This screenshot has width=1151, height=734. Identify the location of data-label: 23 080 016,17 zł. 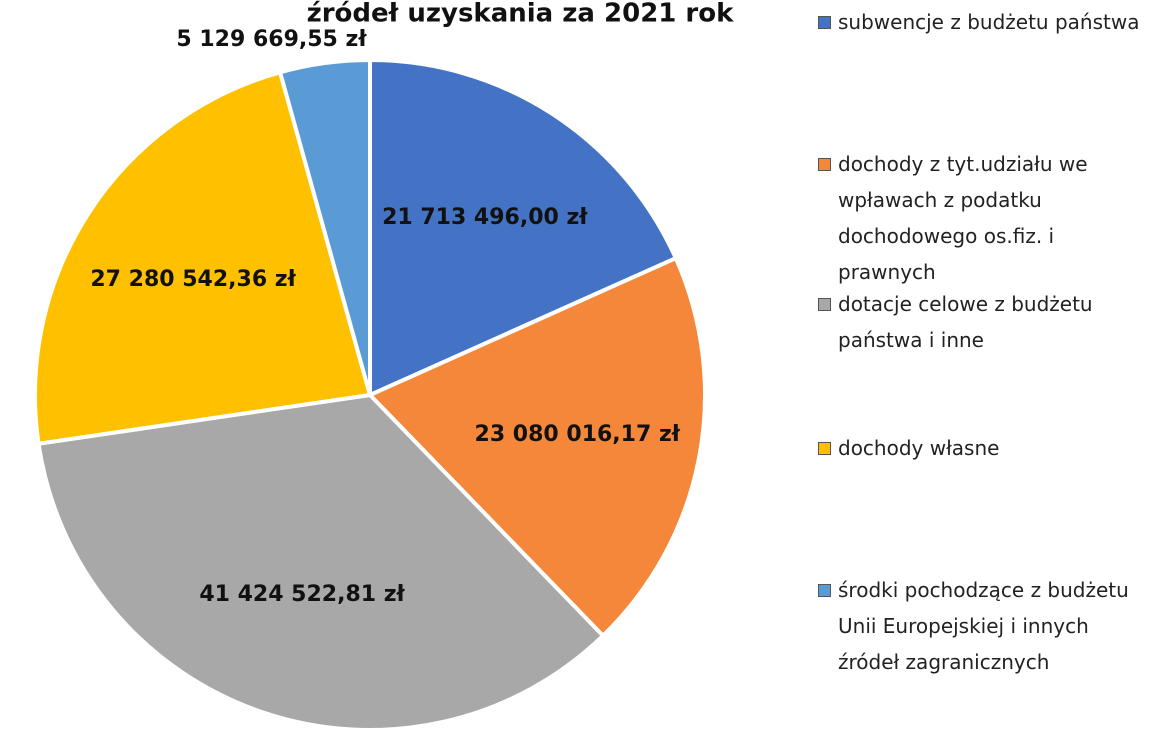
(578, 434).